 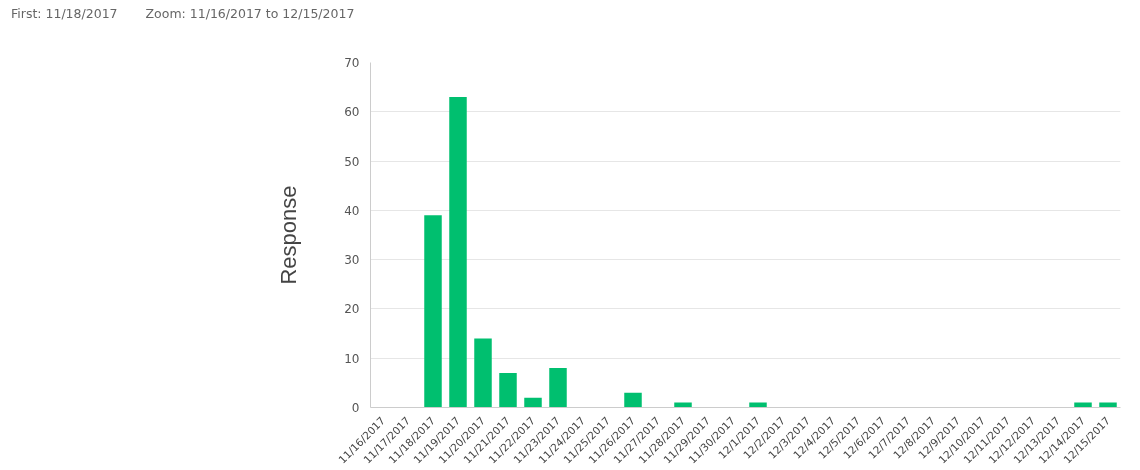 I want to click on text: Zoom: 11/16/2017 to 12/15/2017, so click(x=250, y=13).